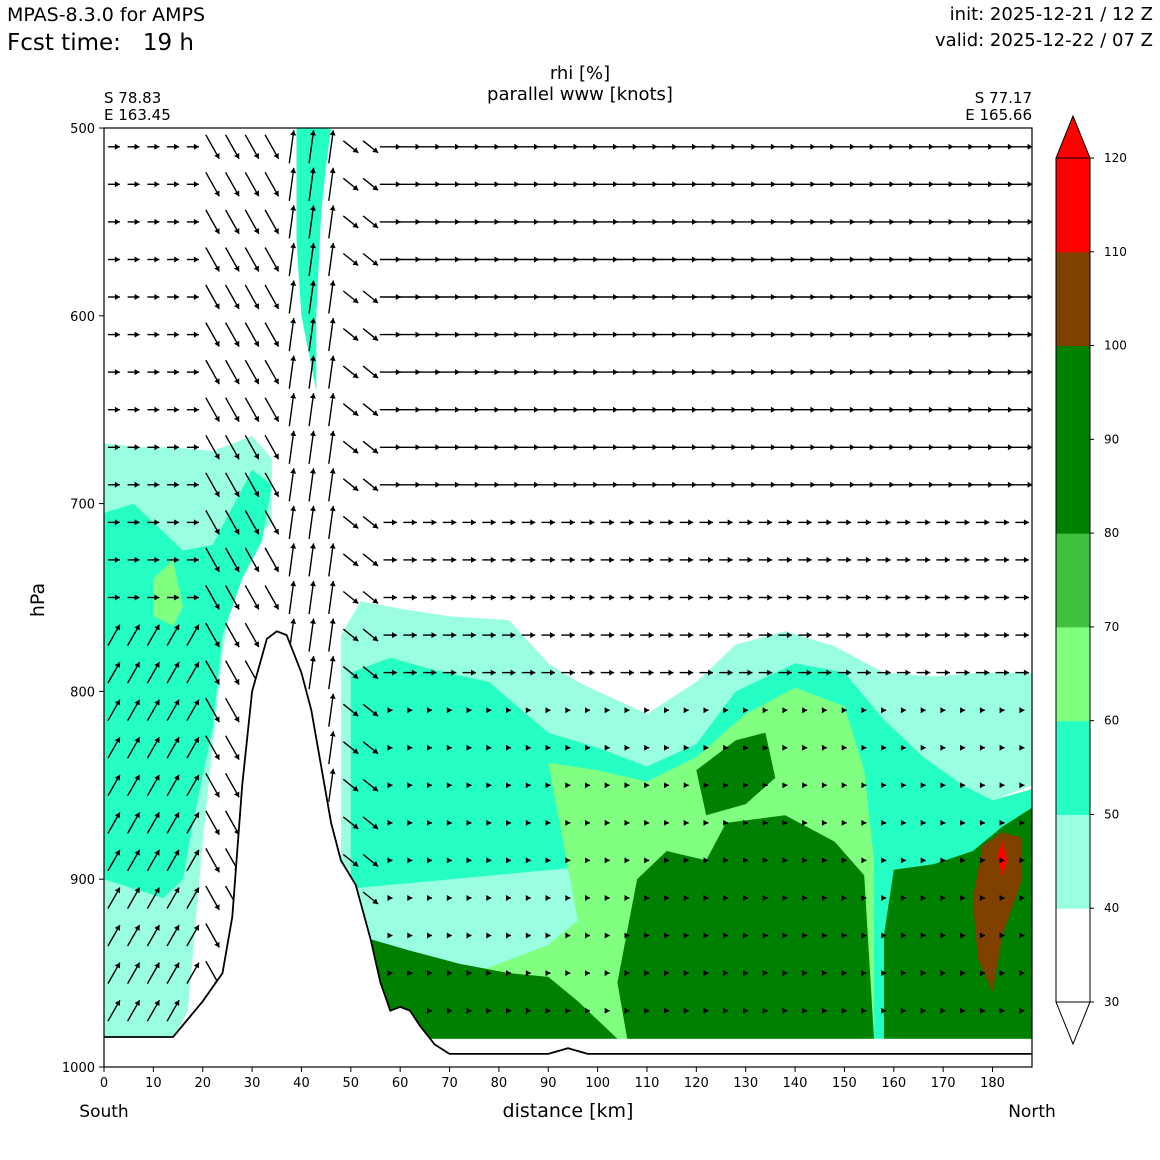  Describe the element at coordinates (301, 1083) in the screenshot. I see `x-tick-label: 40` at that location.